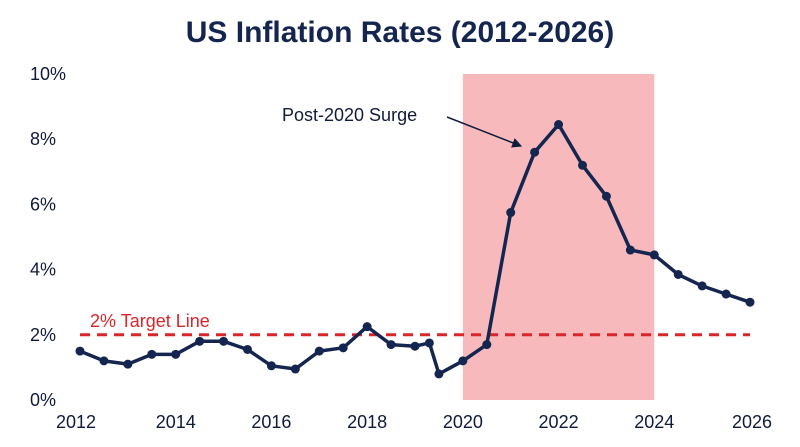  Describe the element at coordinates (271, 422) in the screenshot. I see `x-tick-label: 2016` at that location.